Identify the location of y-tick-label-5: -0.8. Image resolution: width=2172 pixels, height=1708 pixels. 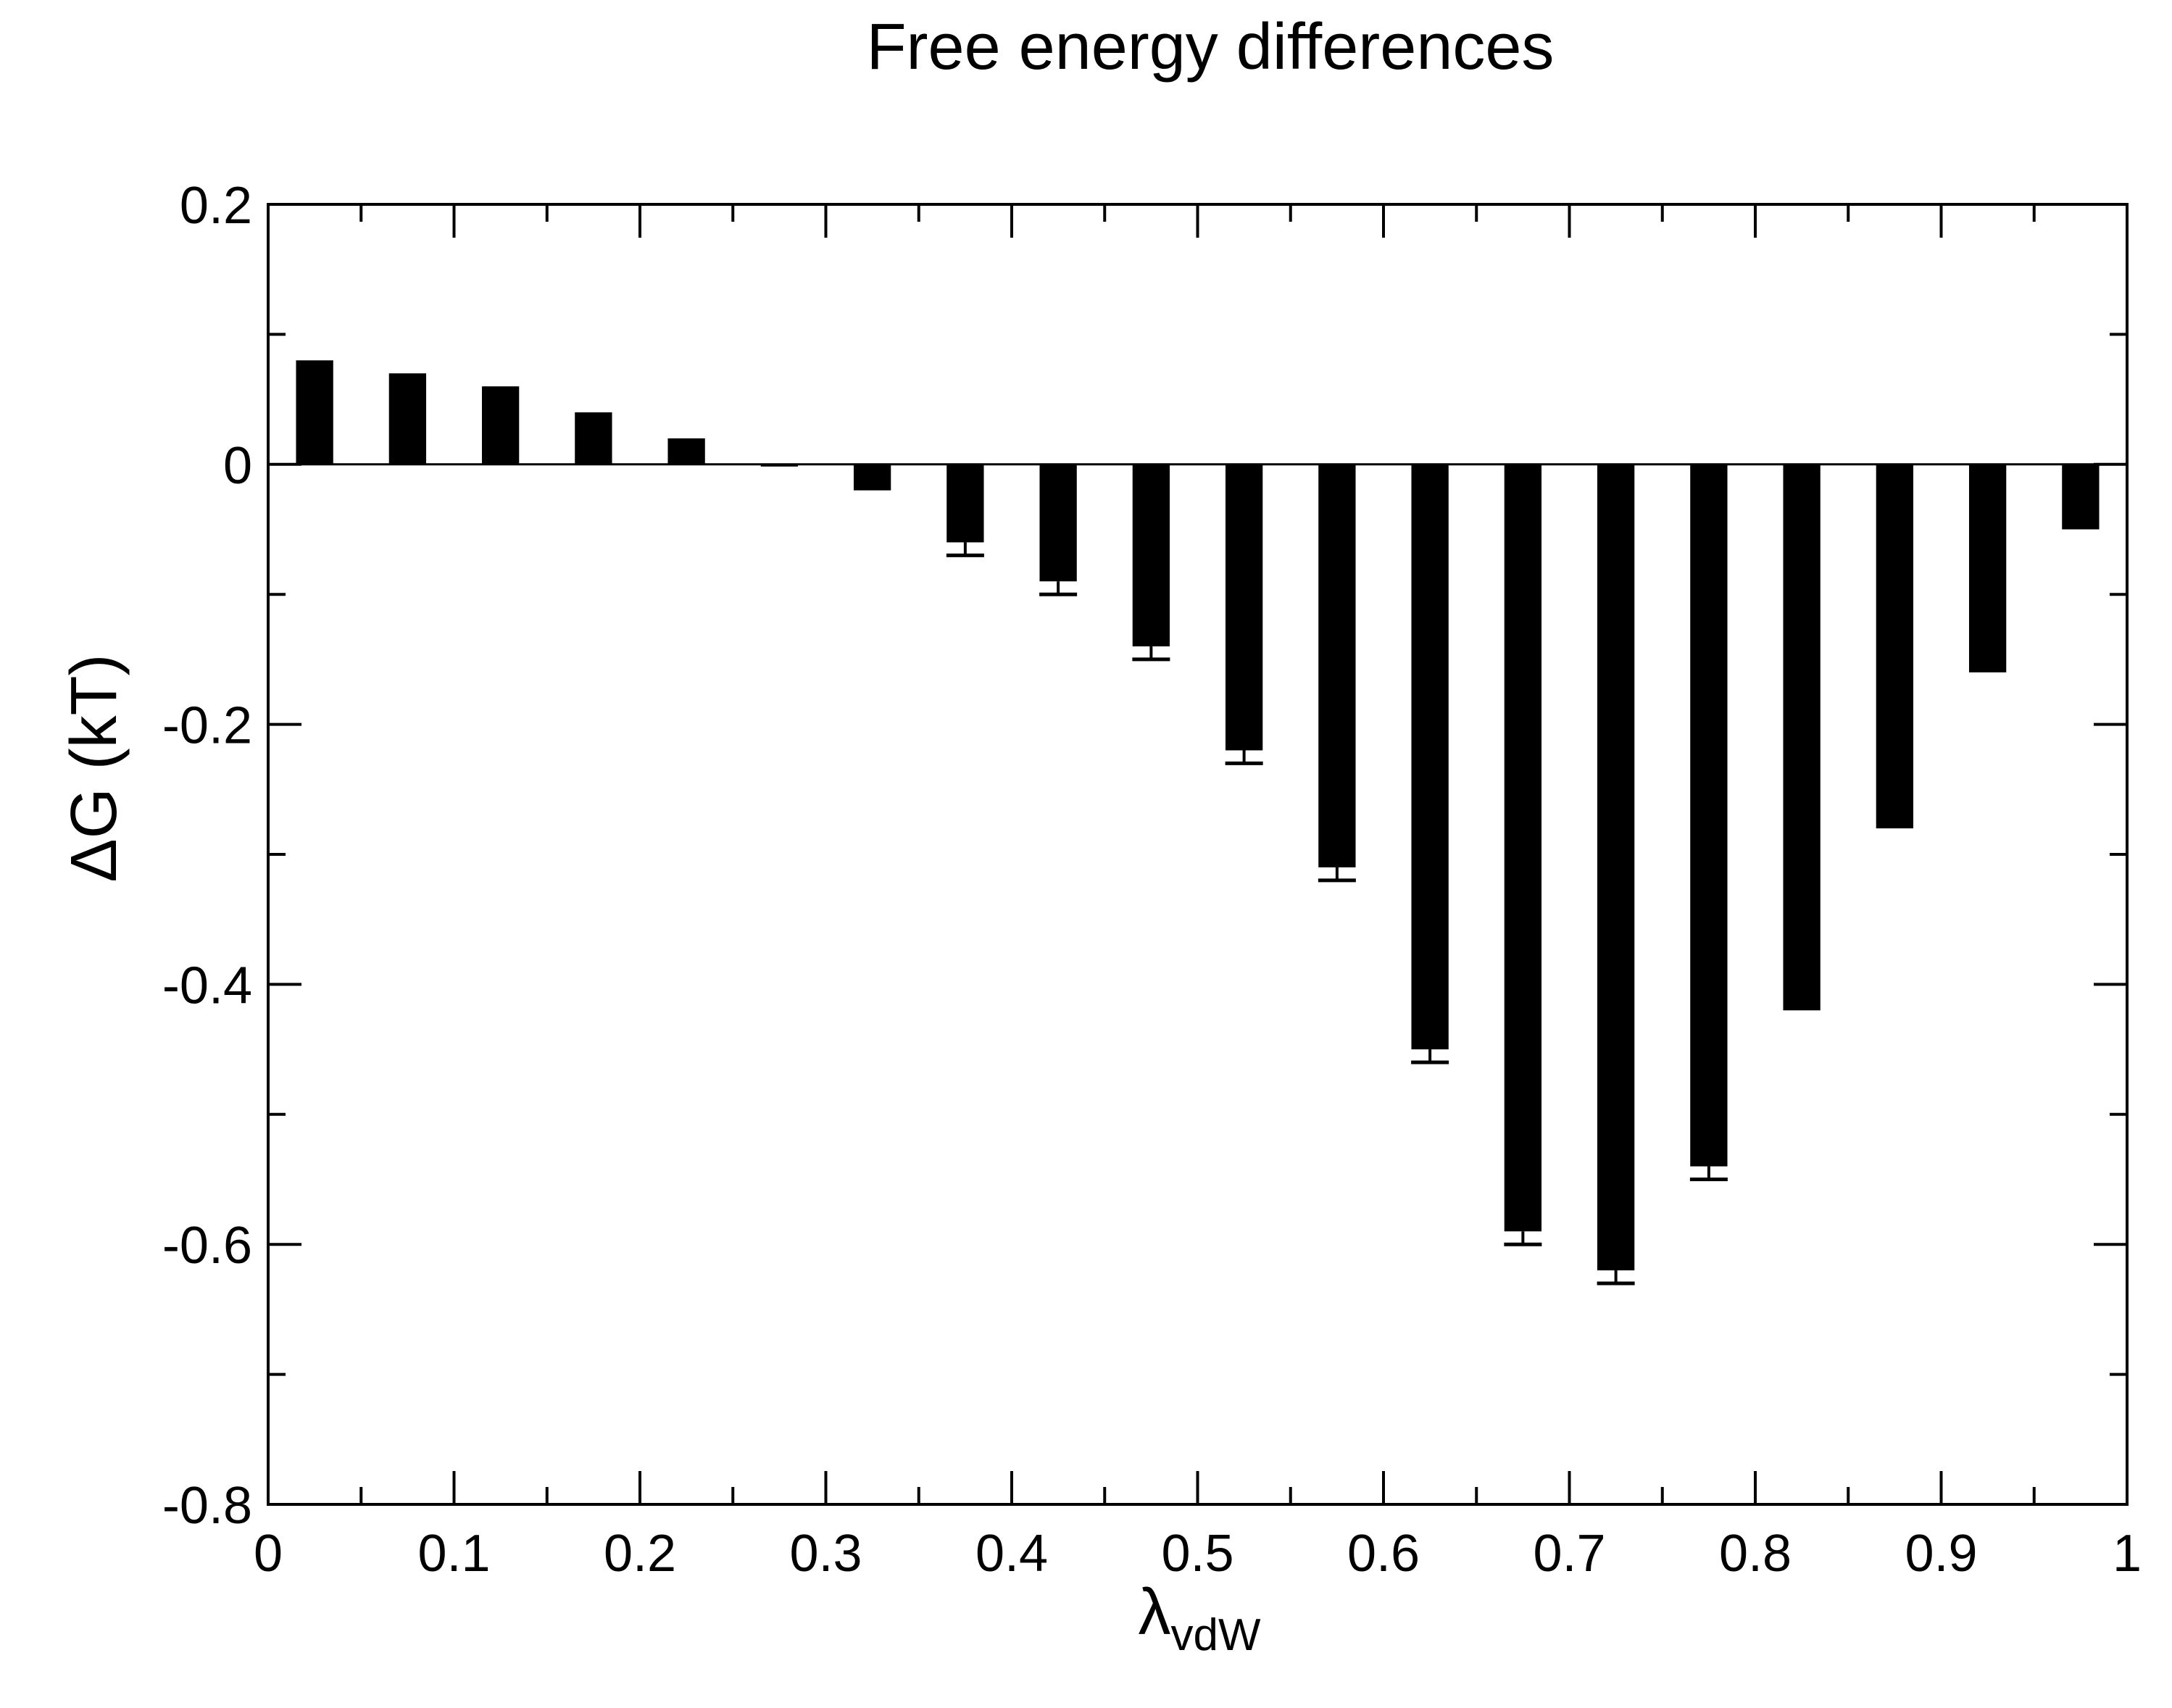
(207, 1506).